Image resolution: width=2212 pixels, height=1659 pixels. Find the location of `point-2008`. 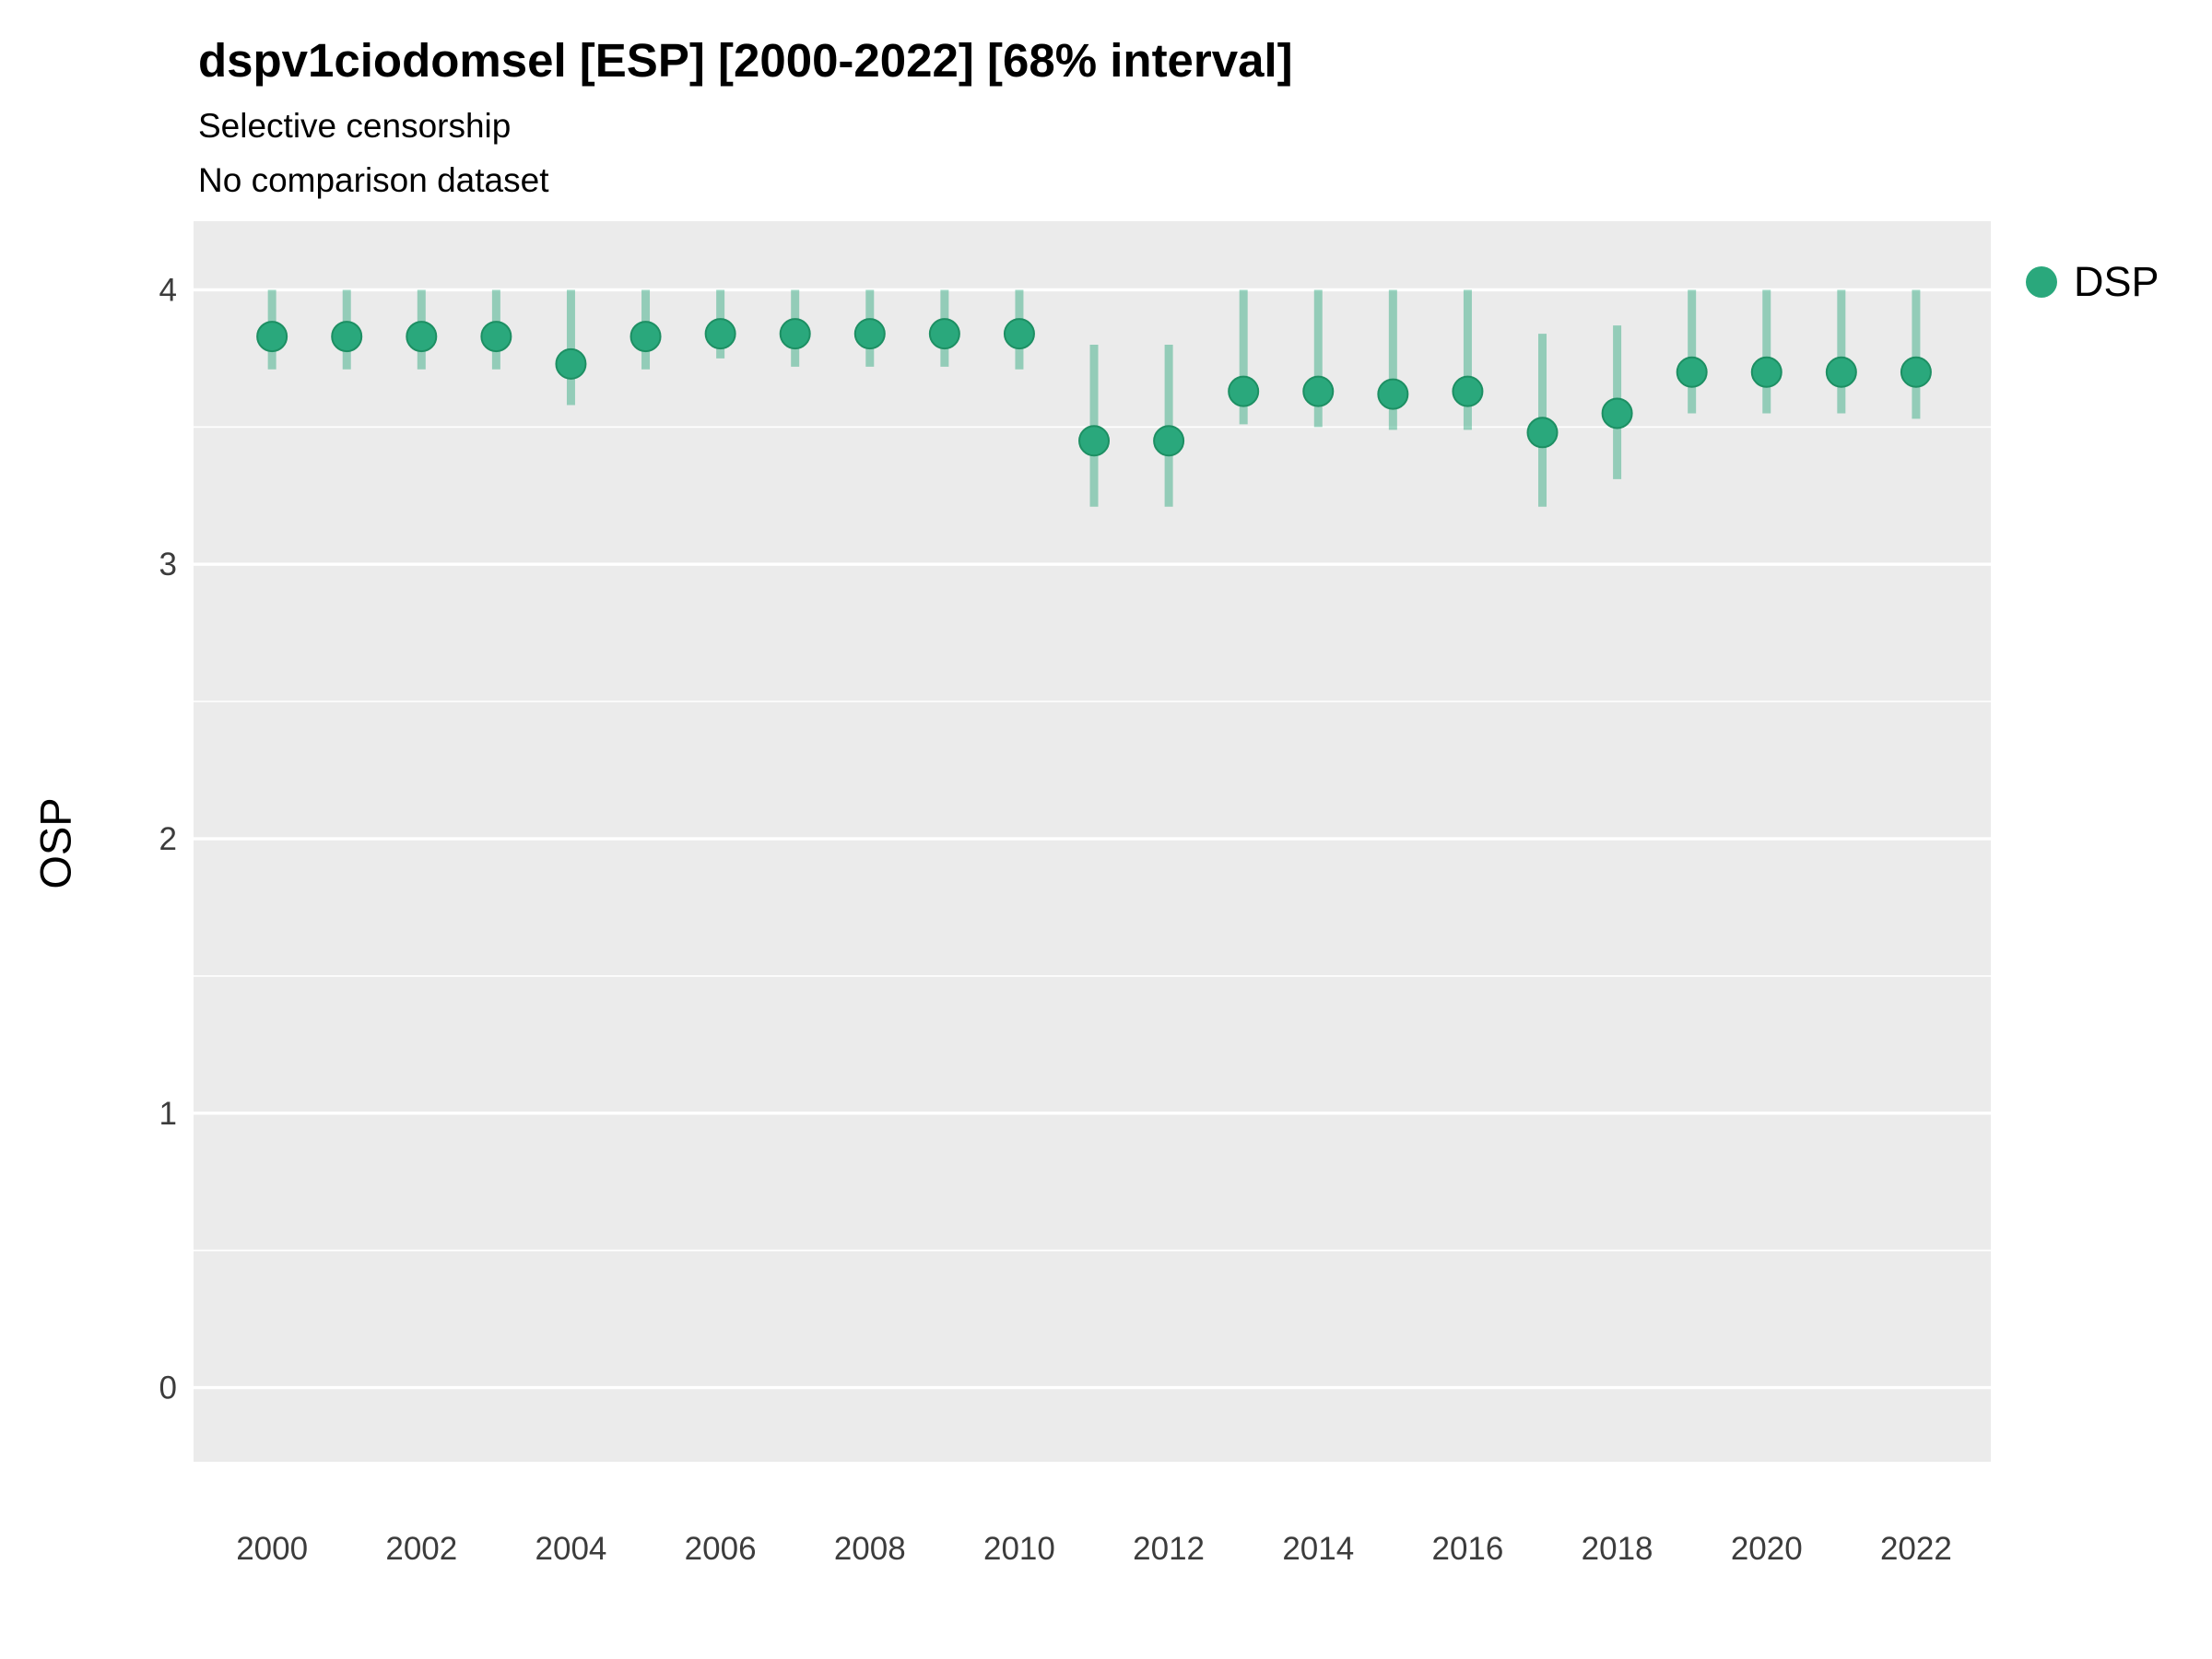

point-2008 is located at coordinates (869, 334).